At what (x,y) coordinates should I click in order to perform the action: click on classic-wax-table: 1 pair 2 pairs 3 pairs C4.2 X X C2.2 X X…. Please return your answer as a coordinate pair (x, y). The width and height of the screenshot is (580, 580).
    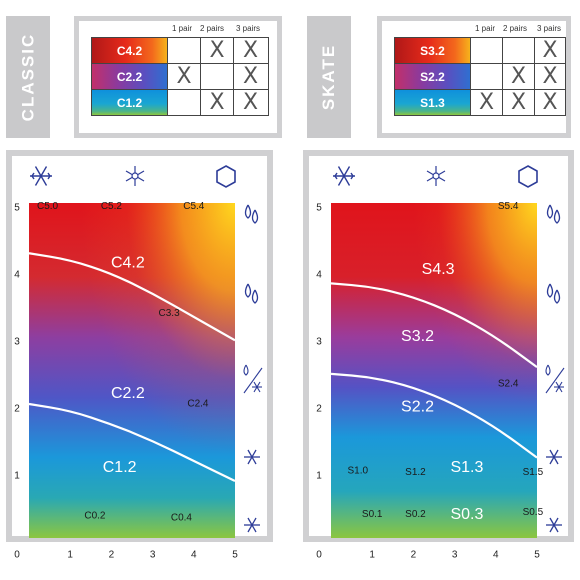
    Looking at the image, I should click on (178, 77).